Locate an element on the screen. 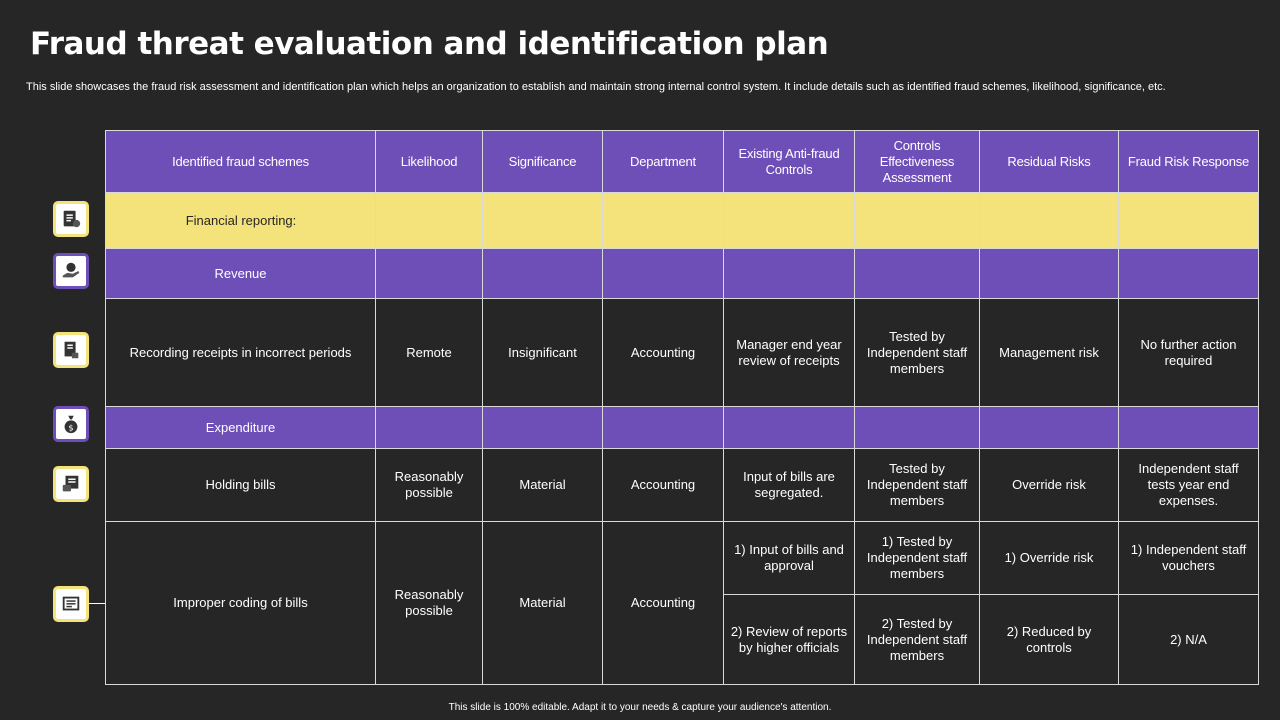 The width and height of the screenshot is (1280, 720). assessment-cell: 2) Tested by Independent staff members is located at coordinates (917, 639).